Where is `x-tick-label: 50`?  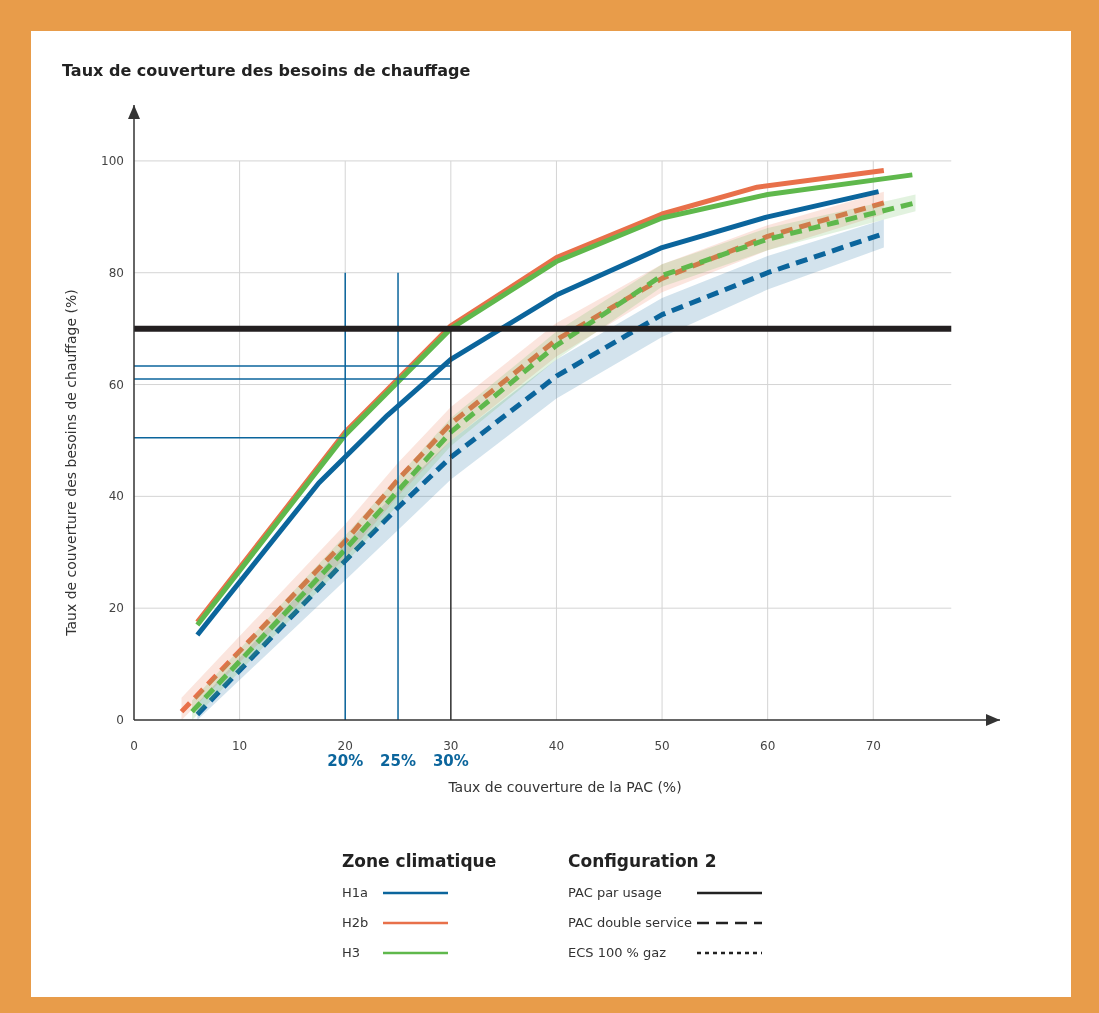
x-tick-label: 50 is located at coordinates (662, 746).